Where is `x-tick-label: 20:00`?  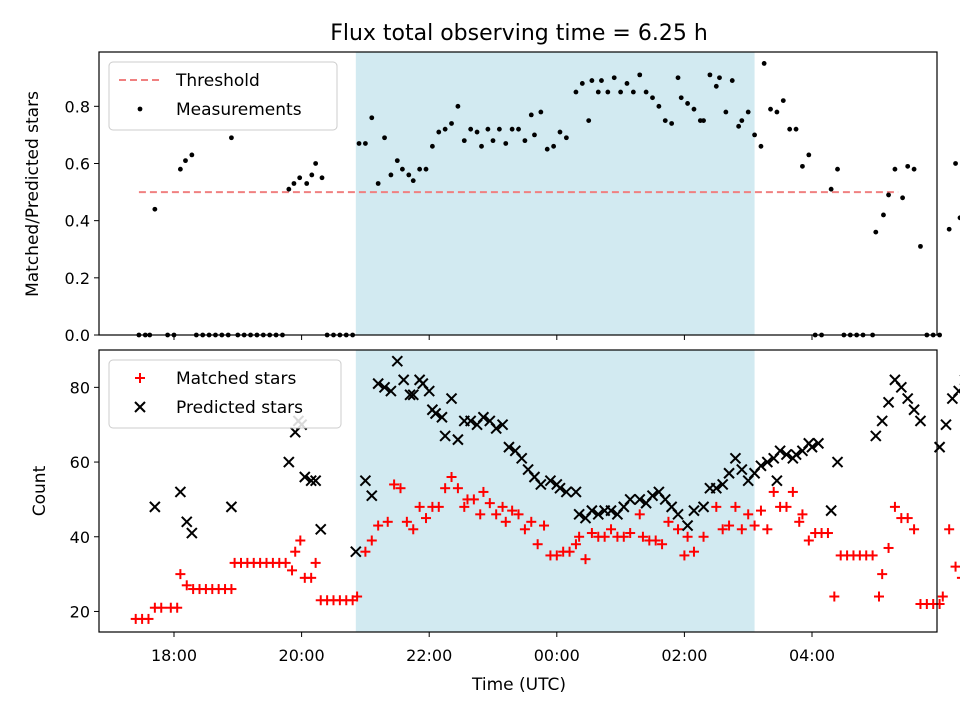
x-tick-label: 20:00 is located at coordinates (302, 655).